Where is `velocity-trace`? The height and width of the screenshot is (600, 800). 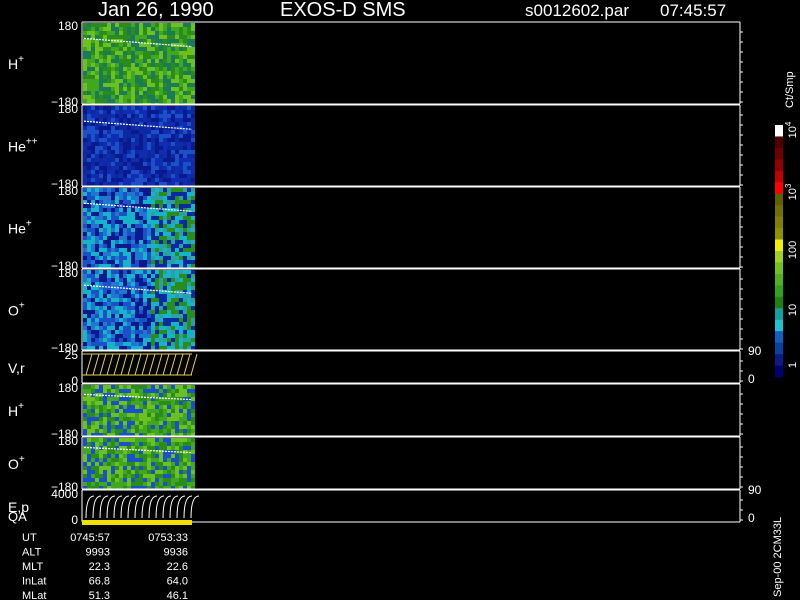 velocity-trace is located at coordinates (110, 364).